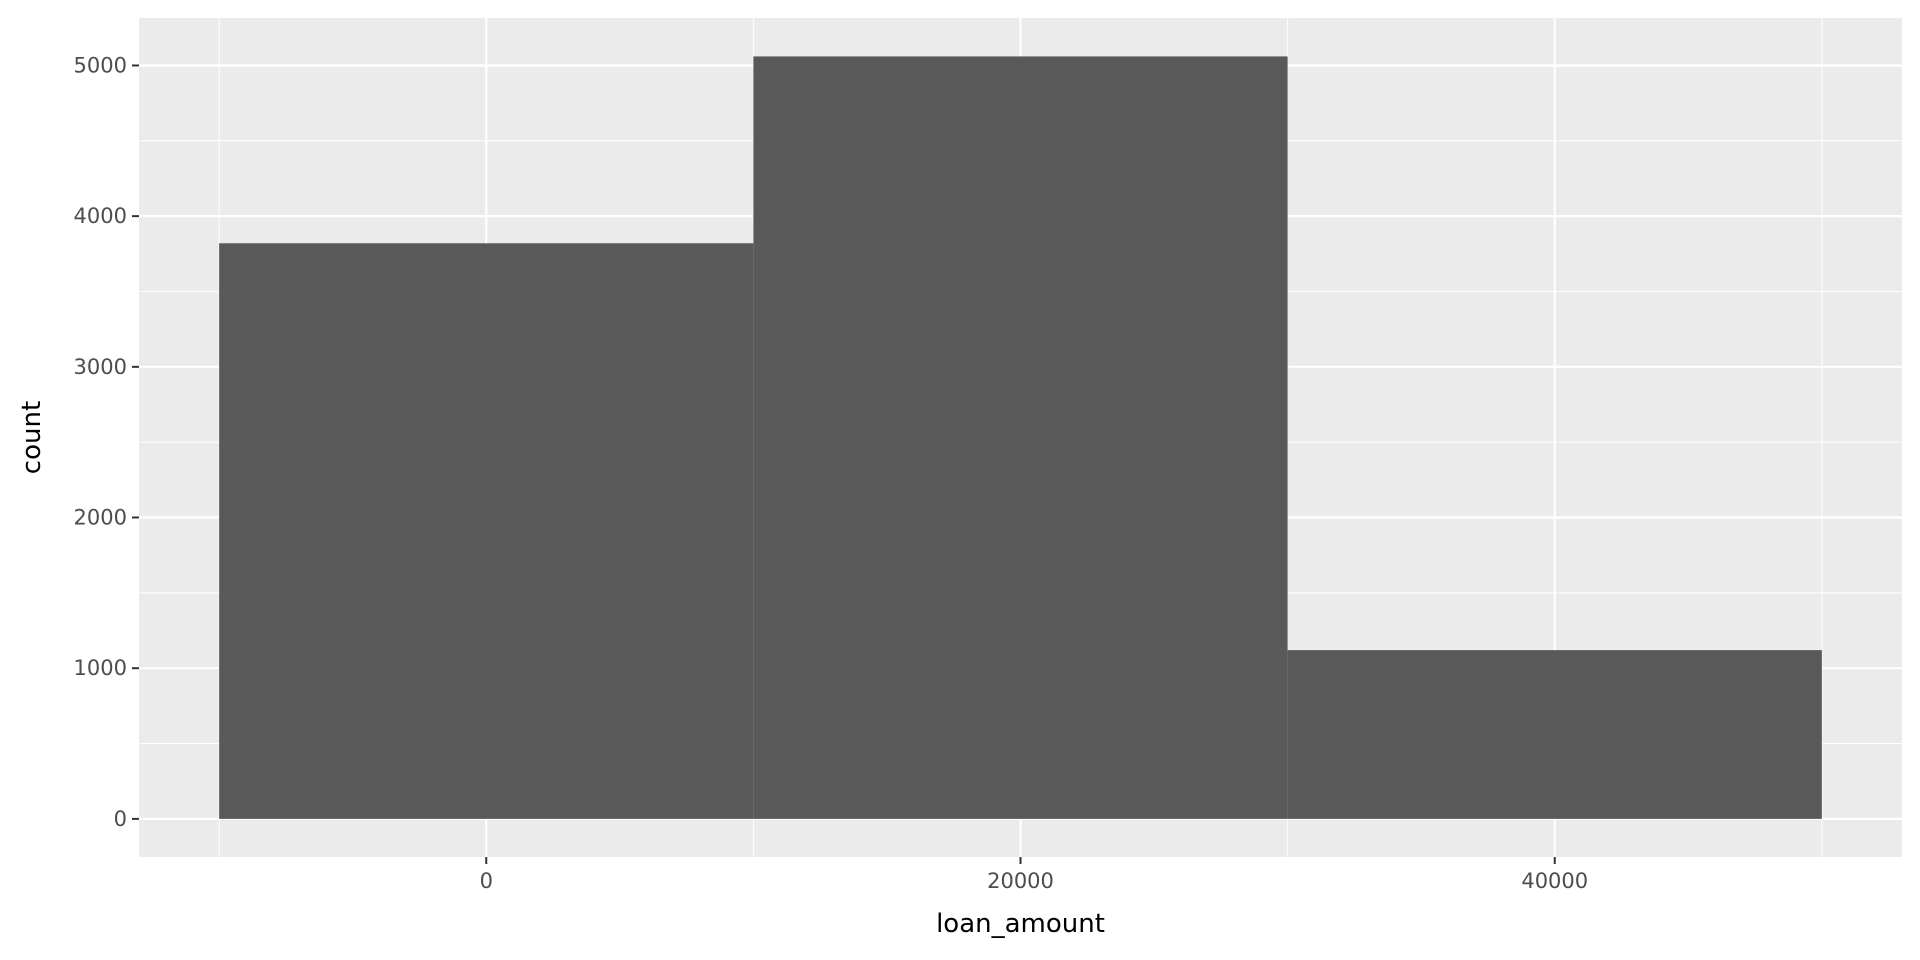  What do you see at coordinates (100, 668) in the screenshot?
I see `y-tick-label: 1000` at bounding box center [100, 668].